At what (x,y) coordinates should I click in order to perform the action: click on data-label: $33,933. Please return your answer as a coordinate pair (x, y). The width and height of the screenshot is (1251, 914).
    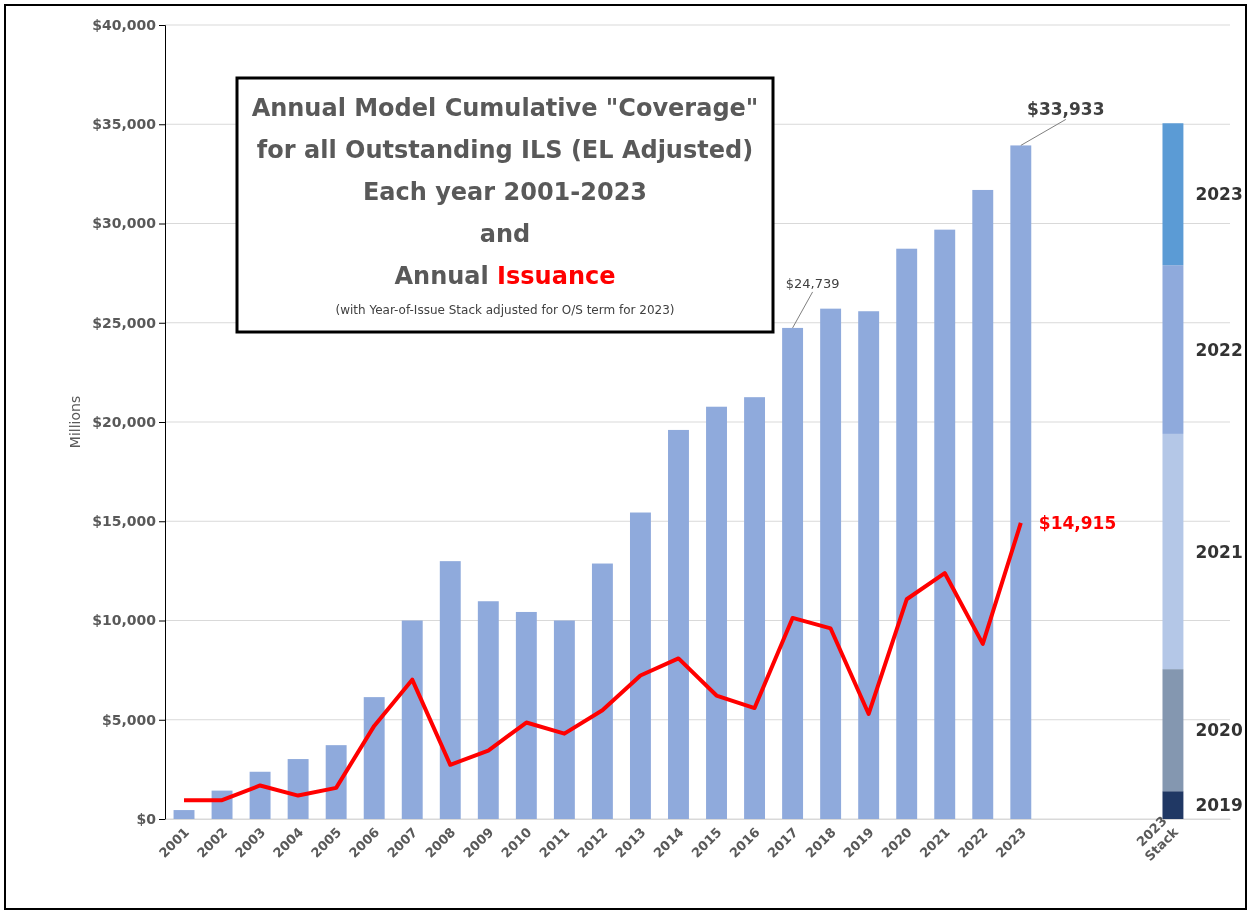
    Looking at the image, I should click on (1066, 109).